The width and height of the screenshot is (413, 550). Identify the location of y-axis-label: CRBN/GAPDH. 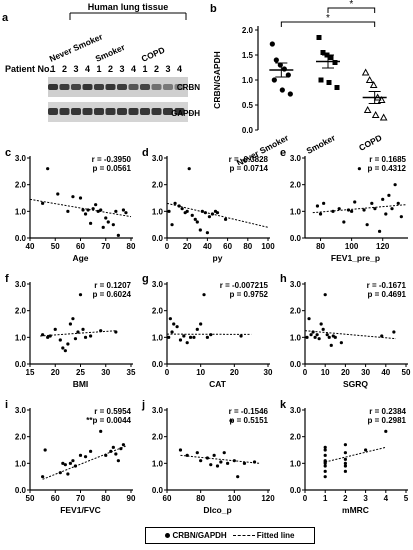
(217, 80).